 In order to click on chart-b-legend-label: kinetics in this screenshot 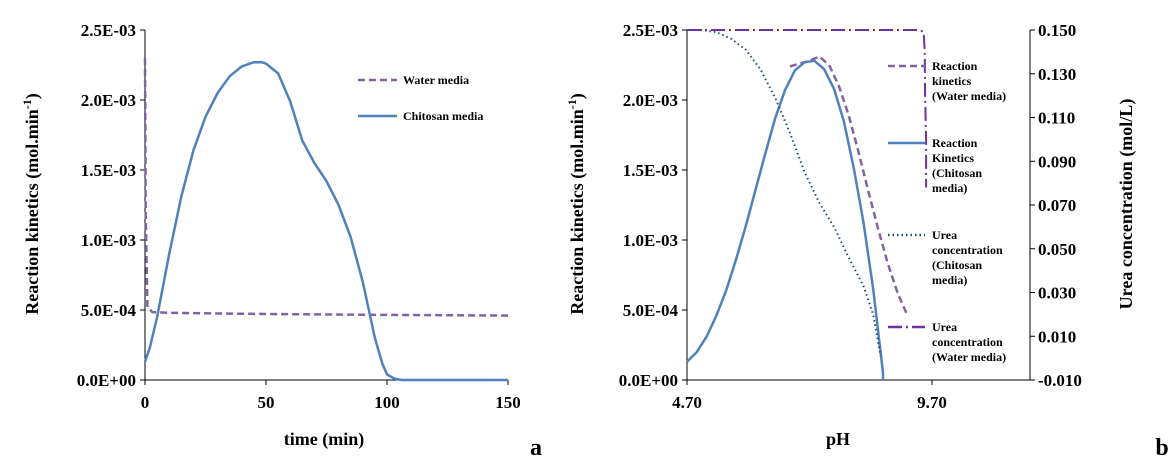, I will do `click(952, 81)`.